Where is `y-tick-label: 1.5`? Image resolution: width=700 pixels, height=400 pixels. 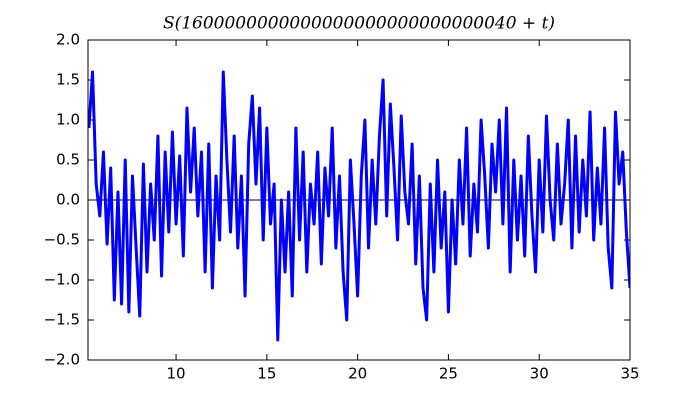
y-tick-label: 1.5 is located at coordinates (68, 80).